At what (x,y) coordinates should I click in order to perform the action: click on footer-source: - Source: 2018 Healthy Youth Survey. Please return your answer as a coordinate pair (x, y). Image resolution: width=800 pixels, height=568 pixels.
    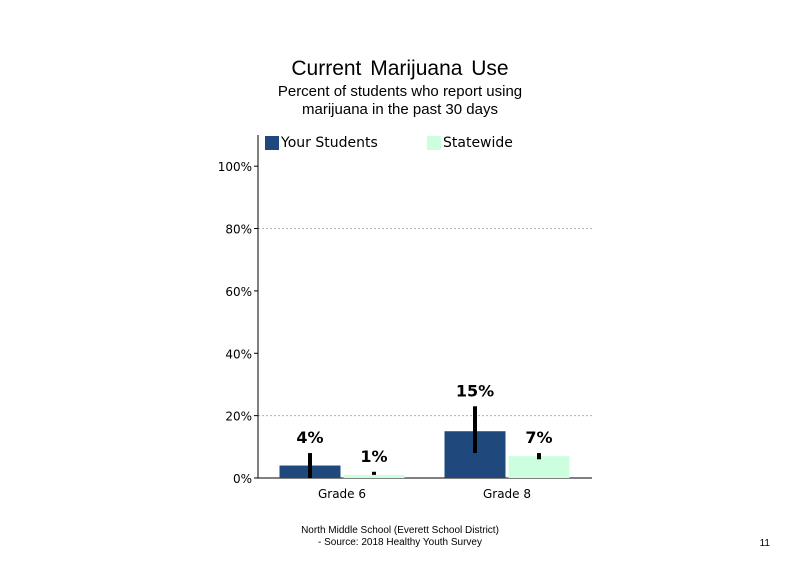
    Looking at the image, I should click on (400, 542).